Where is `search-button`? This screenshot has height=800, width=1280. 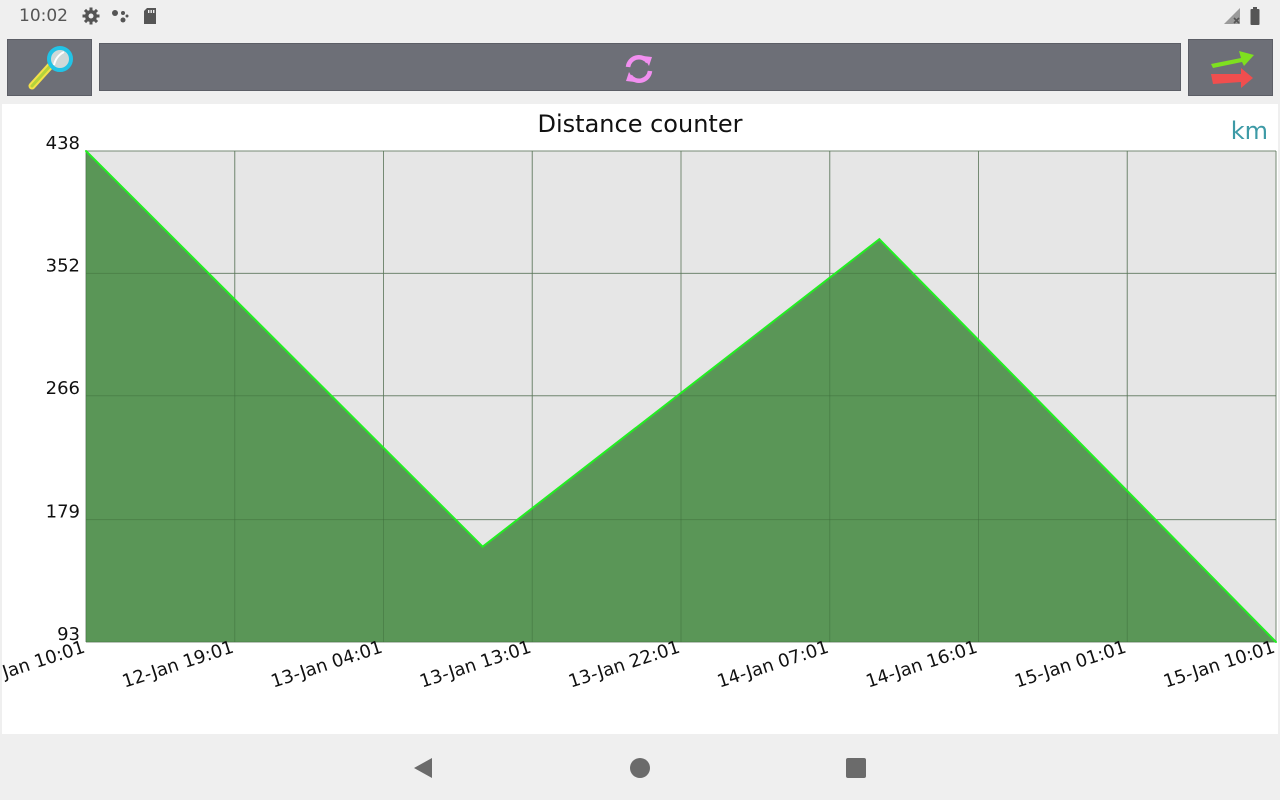
search-button is located at coordinates (49, 67).